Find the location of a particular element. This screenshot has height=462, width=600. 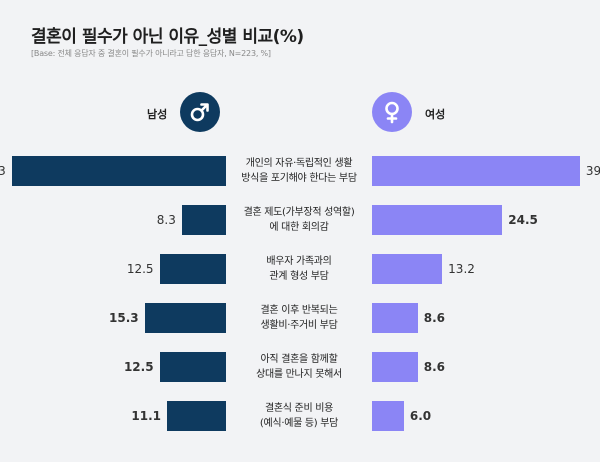

category-label-line: 결혼 제도(가부장적 성역할) is located at coordinates (299, 212).